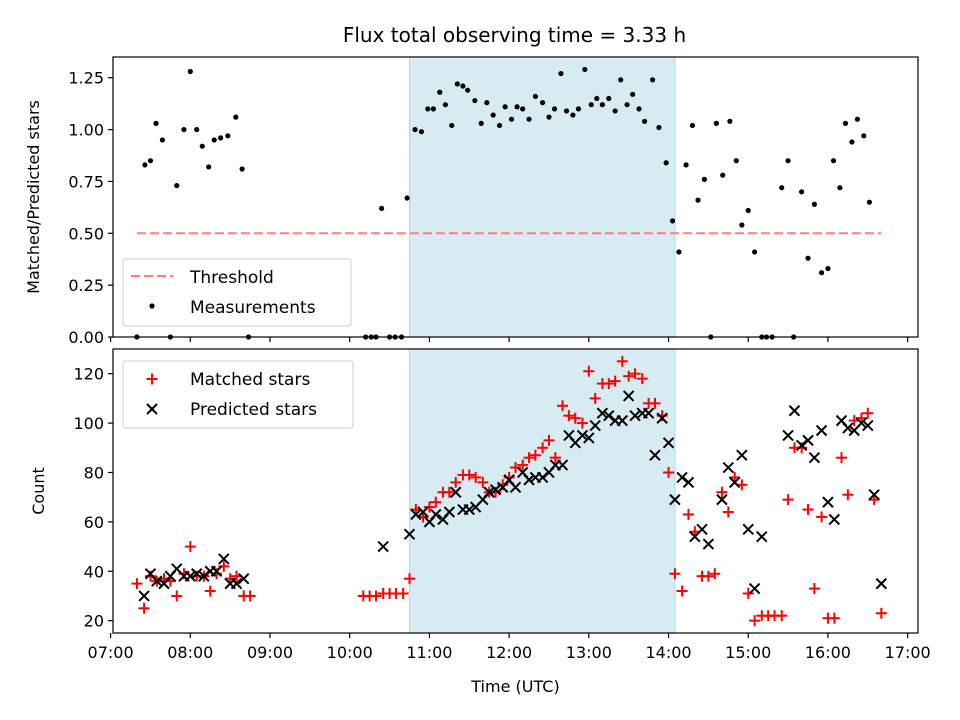 Image resolution: width=960 pixels, height=720 pixels. What do you see at coordinates (152, 409) in the screenshot?
I see `legend-predicted-marker` at bounding box center [152, 409].